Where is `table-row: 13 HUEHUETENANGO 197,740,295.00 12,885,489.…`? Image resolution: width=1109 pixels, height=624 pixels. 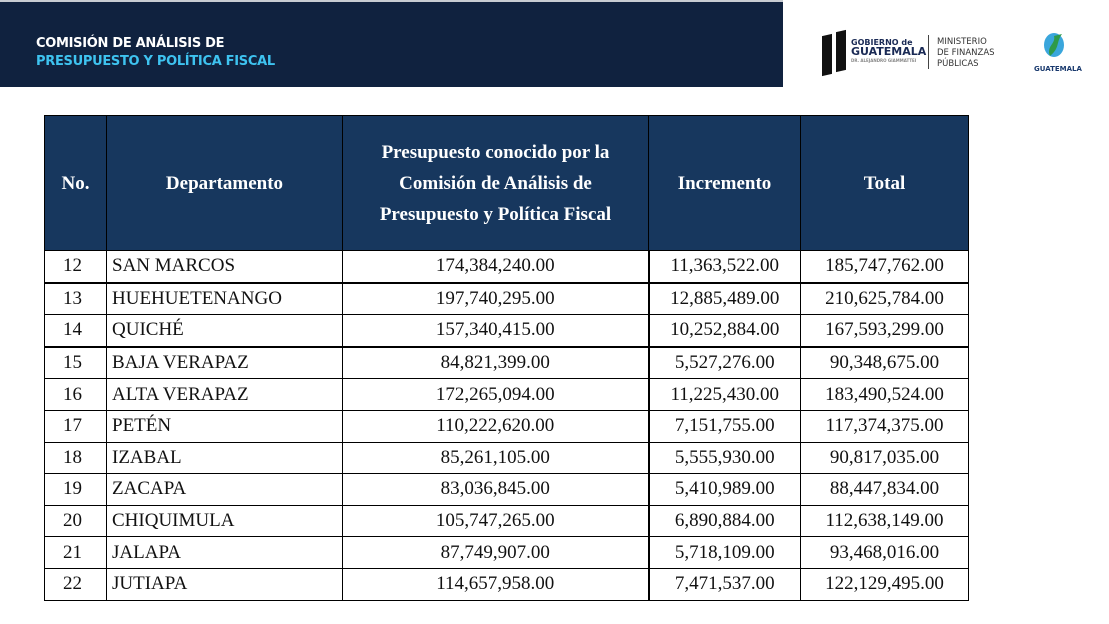 table-row: 13 HUEHUETENANGO 197,740,295.00 12,885,489.… is located at coordinates (506, 299).